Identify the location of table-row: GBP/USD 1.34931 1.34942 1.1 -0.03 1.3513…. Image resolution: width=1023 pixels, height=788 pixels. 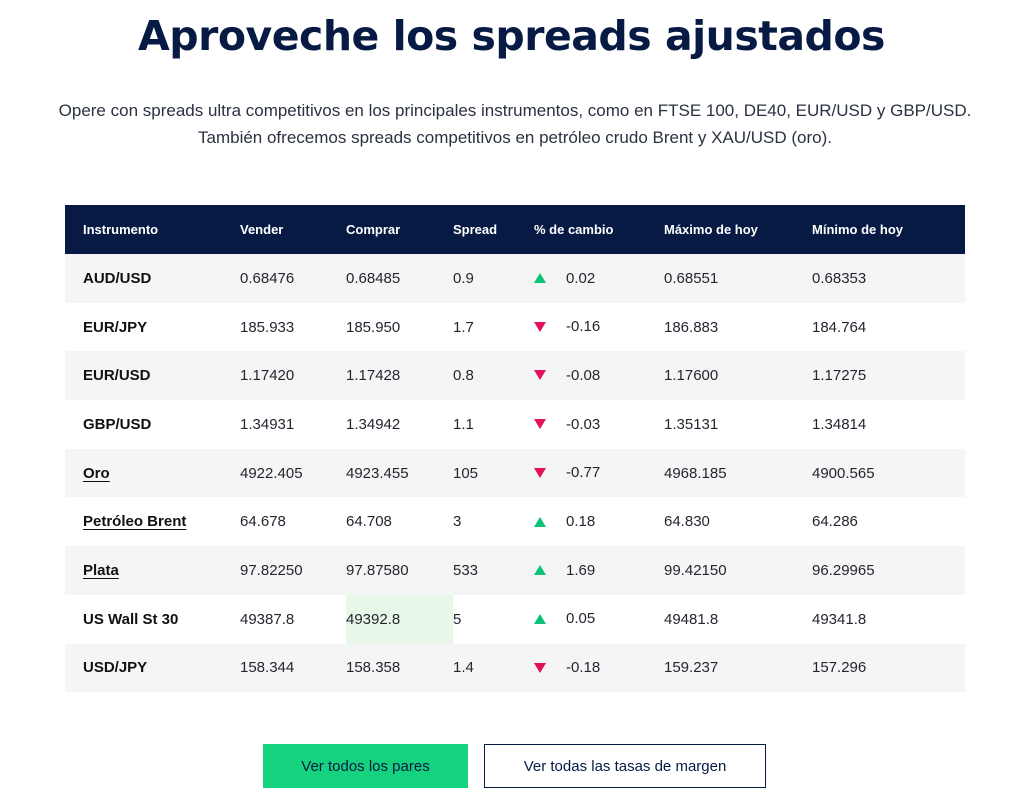
(515, 424).